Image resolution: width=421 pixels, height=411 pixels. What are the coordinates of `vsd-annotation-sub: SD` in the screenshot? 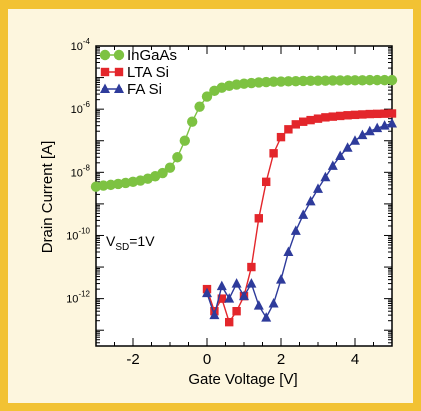 It's located at (122, 247).